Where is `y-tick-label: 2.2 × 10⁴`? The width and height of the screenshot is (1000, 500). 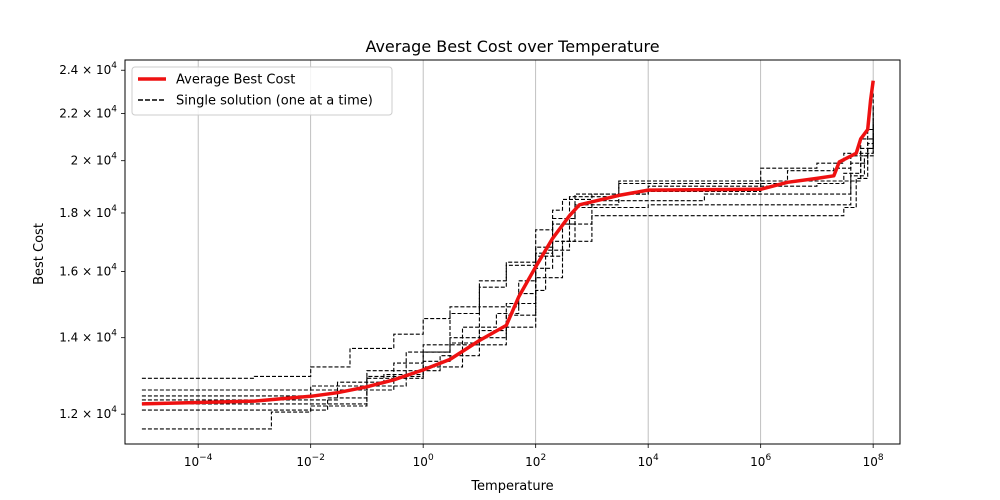
y-tick-label: 2.2 × 10⁴ is located at coordinates (88, 112).